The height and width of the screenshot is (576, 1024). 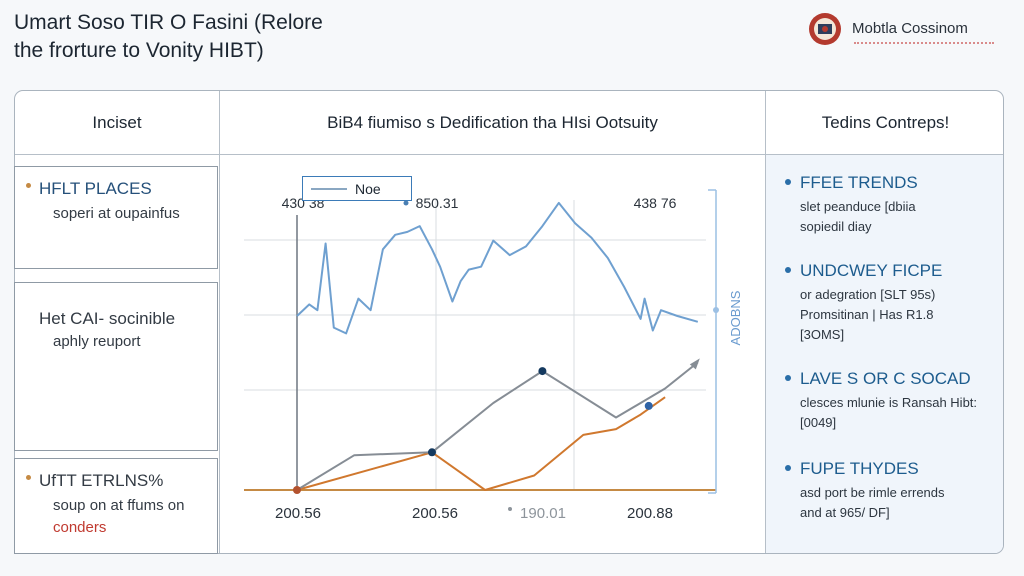 I want to click on x-tick-label: 190.01, so click(x=543, y=513).